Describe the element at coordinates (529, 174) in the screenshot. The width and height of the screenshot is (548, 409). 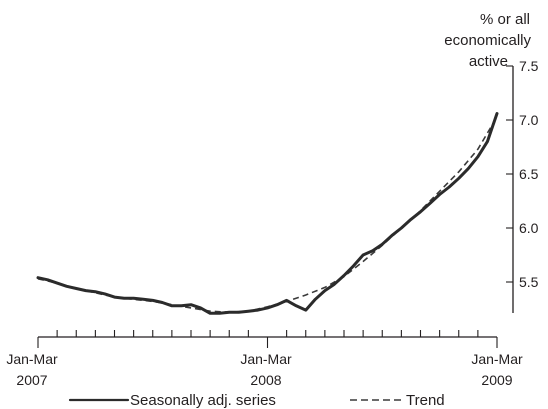
I see `y-tick-label-6.5: 6.5` at that location.